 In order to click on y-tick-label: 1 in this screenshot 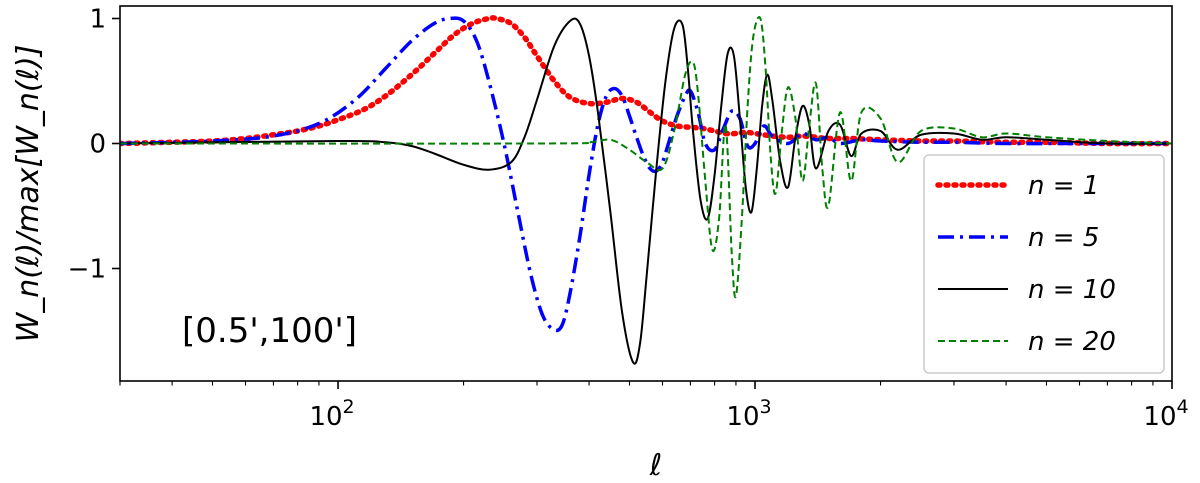, I will do `click(97, 20)`.